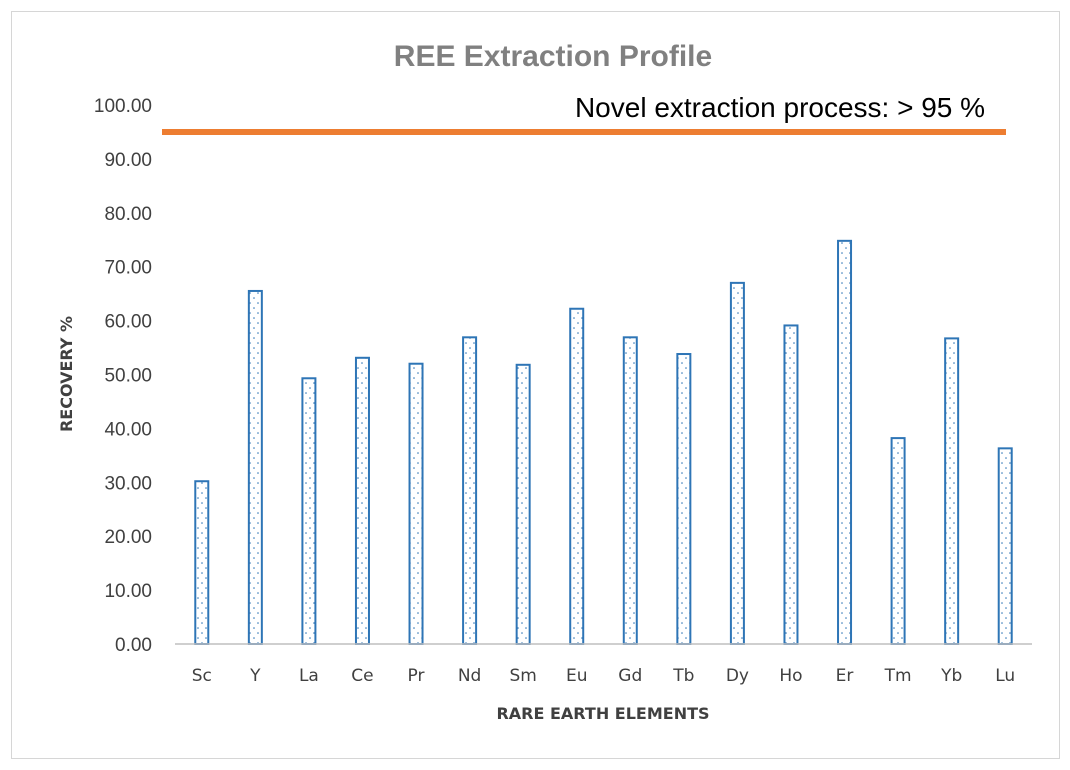 This screenshot has height=770, width=1070. What do you see at coordinates (683, 676) in the screenshot?
I see `x-tick-label: Tb` at bounding box center [683, 676].